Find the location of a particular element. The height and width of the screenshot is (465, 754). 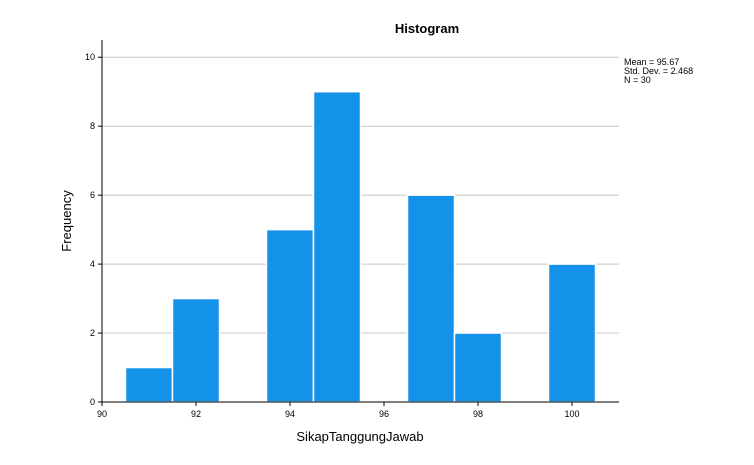

std-dev-text: Std. Dev. = 2.468 is located at coordinates (658, 71).